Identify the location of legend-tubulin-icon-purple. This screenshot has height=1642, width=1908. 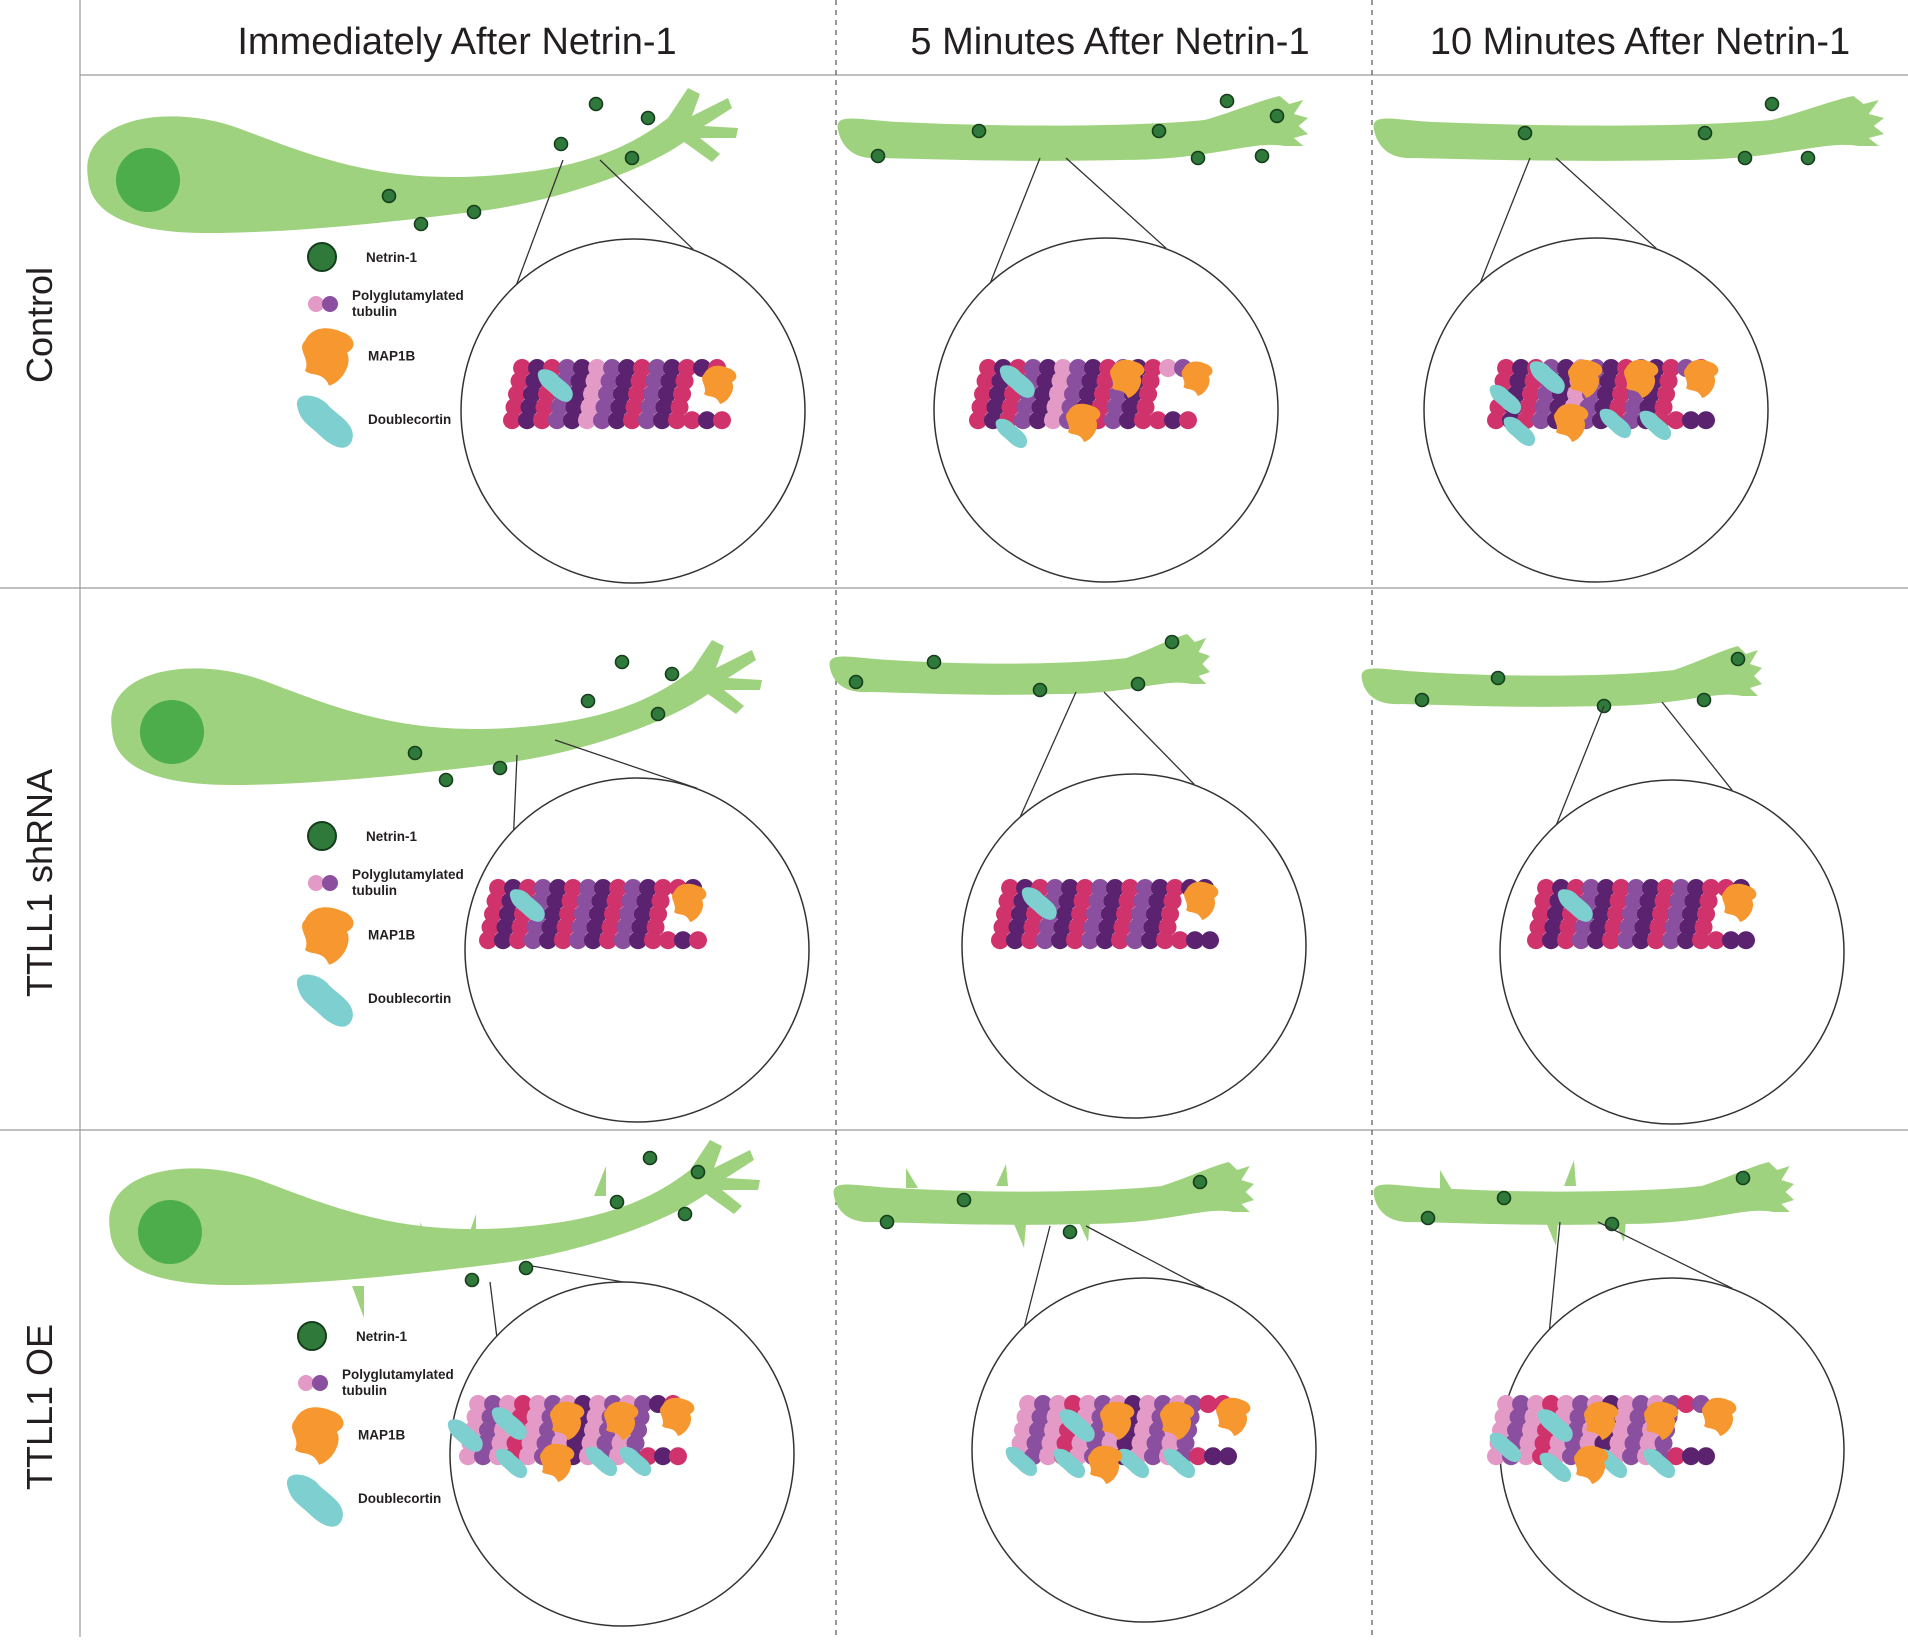
(330, 304).